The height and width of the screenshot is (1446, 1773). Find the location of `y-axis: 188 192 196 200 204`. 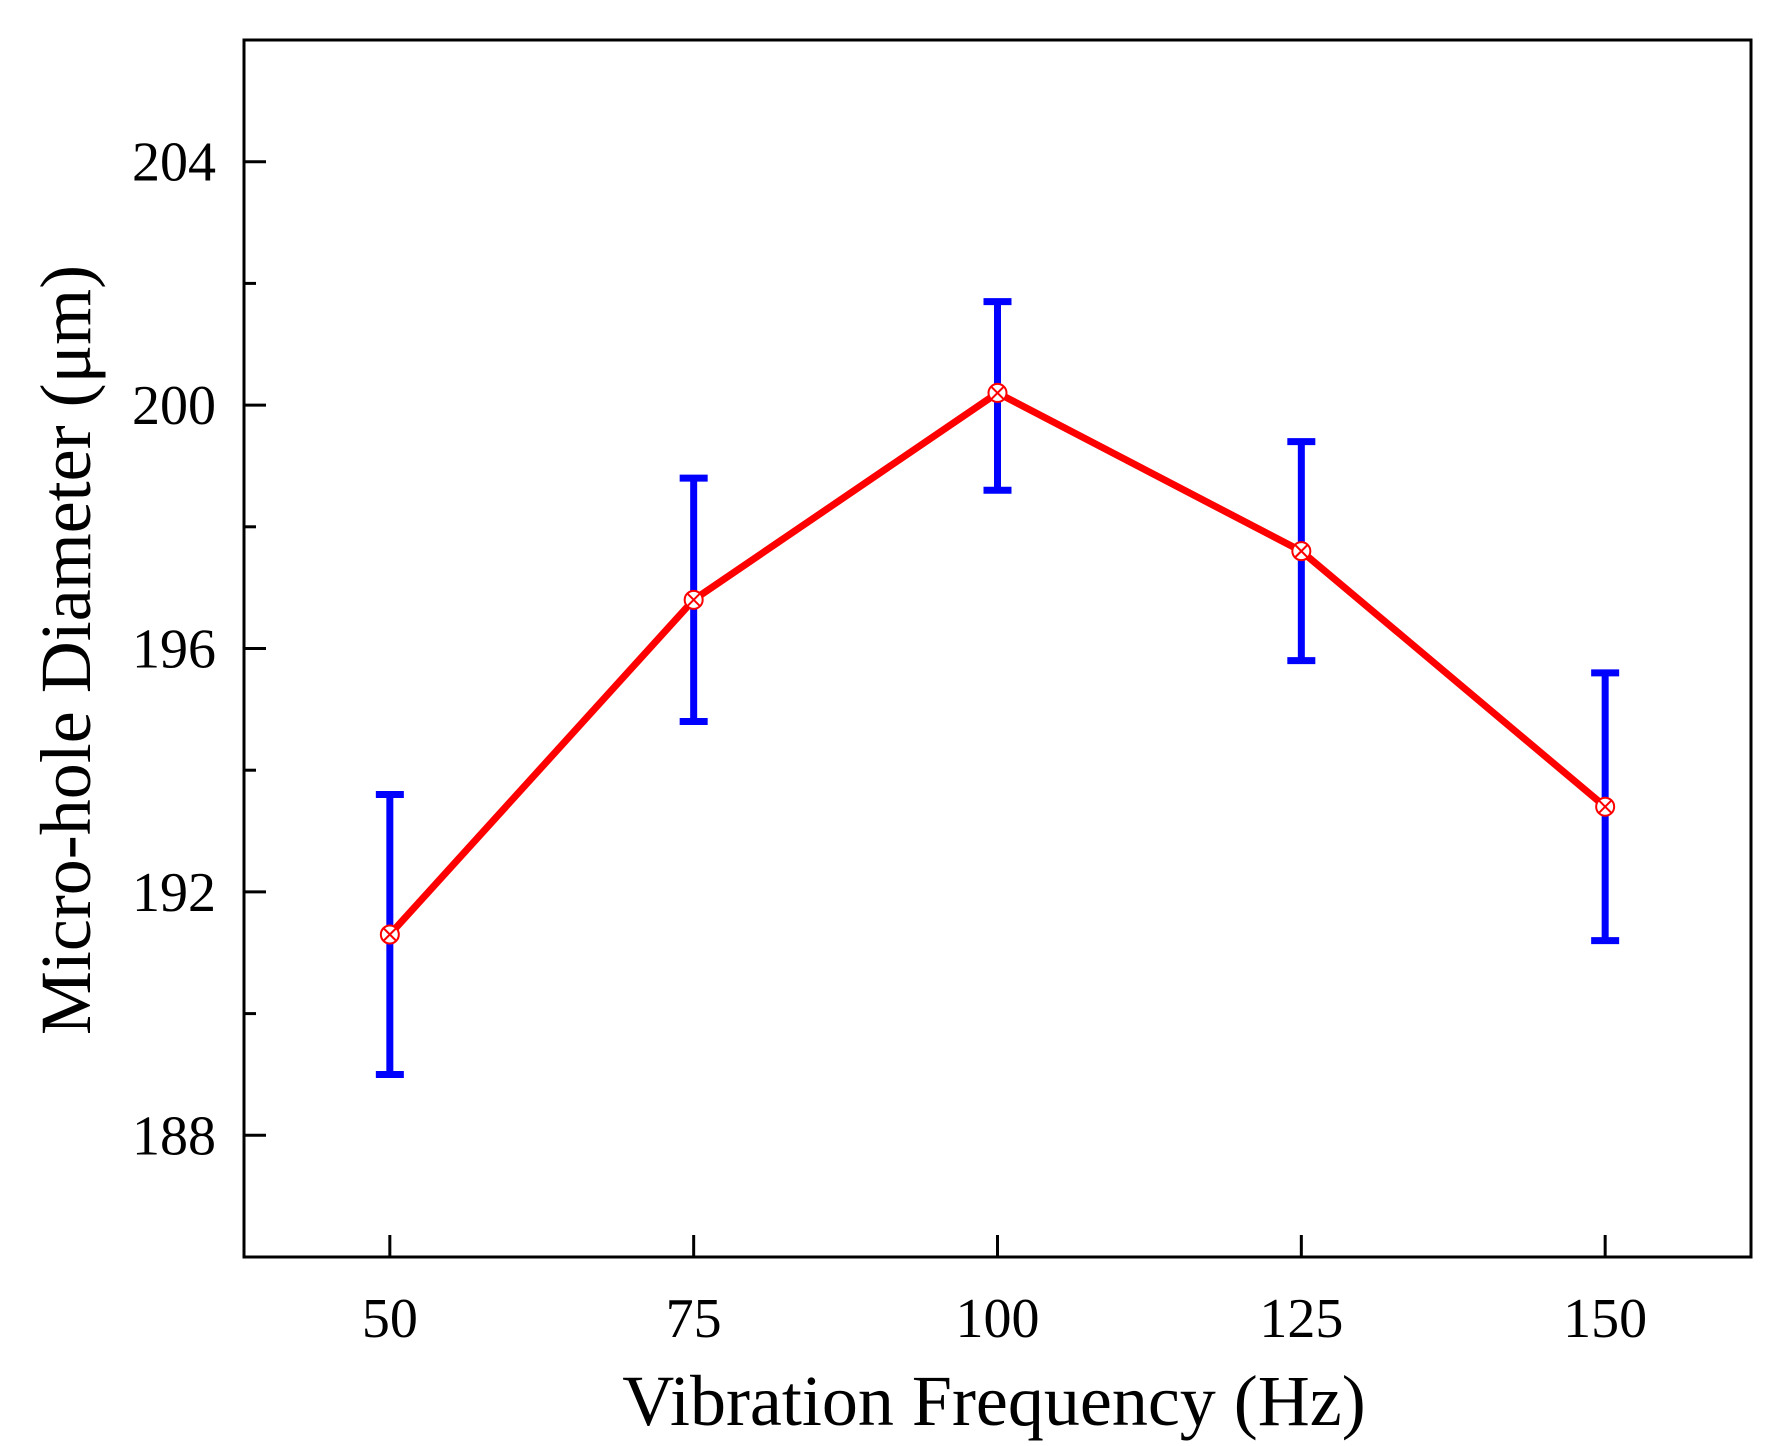

y-axis: 188 192 196 200 204 is located at coordinates (199, 649).